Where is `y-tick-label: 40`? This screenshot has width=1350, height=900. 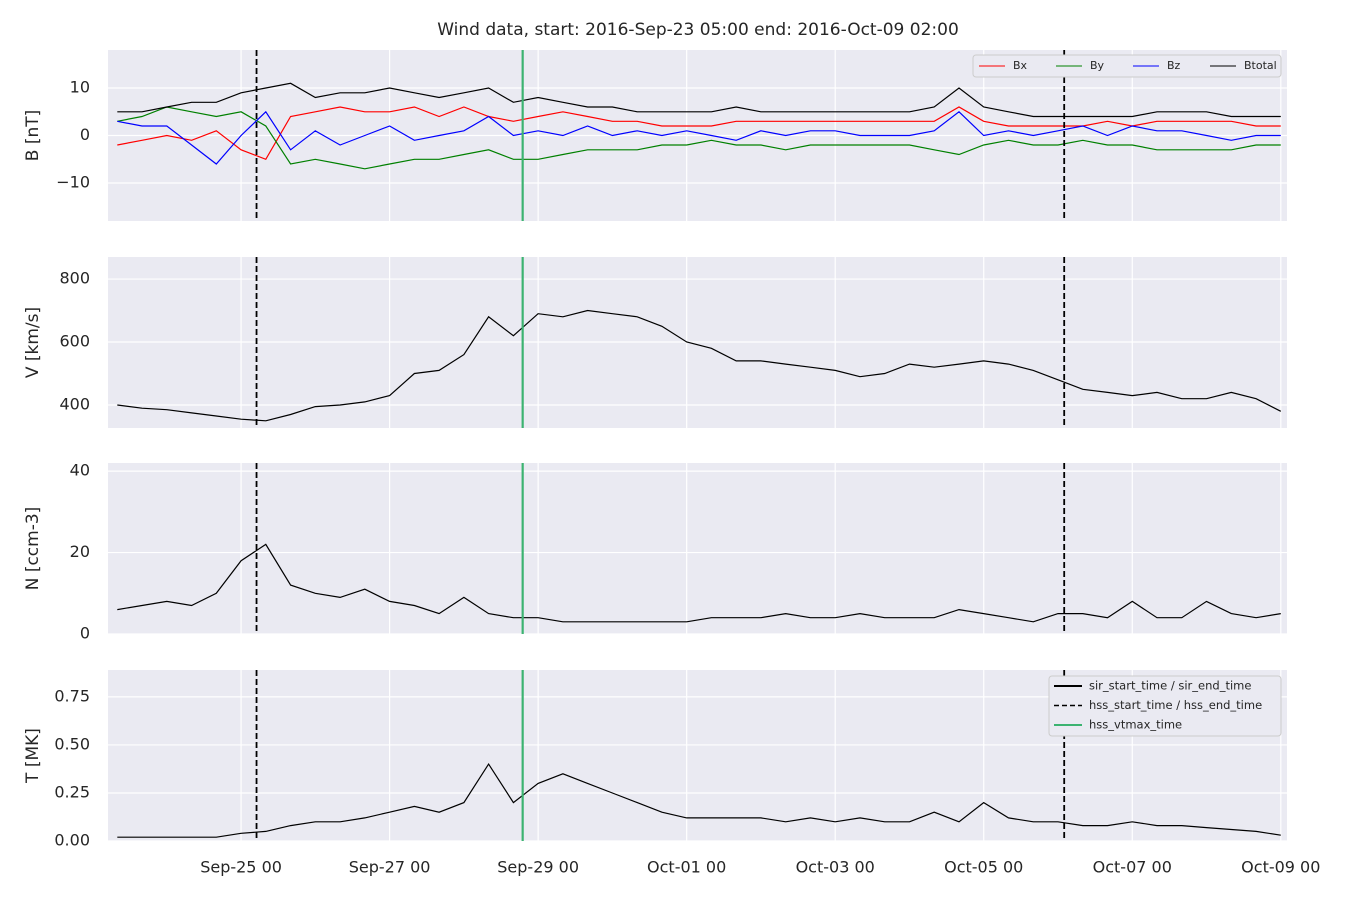
y-tick-label: 40 is located at coordinates (80, 470).